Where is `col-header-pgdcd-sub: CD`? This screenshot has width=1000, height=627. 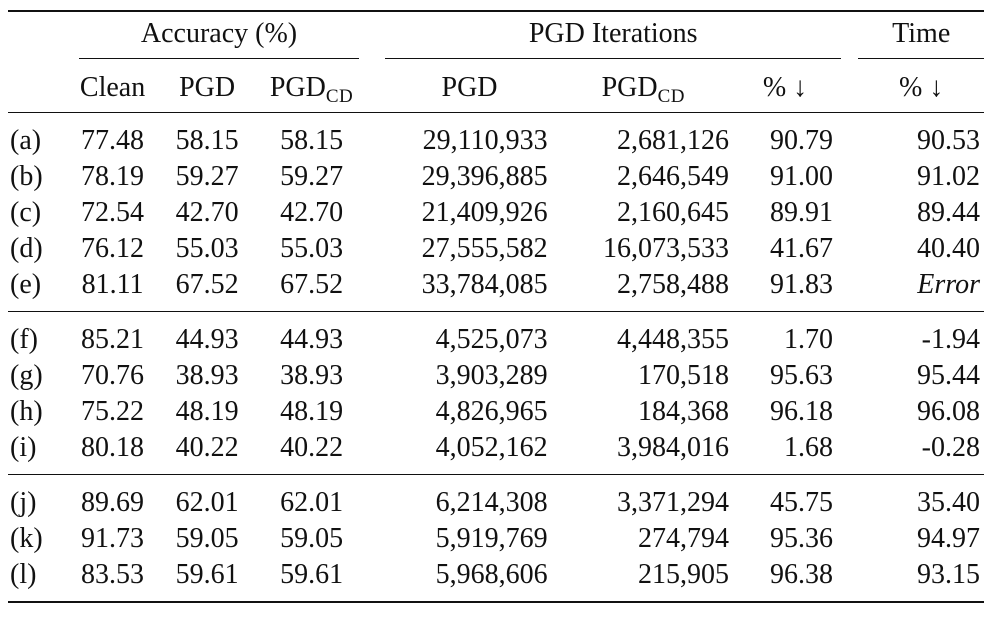 col-header-pgdcd-sub: CD is located at coordinates (339, 96).